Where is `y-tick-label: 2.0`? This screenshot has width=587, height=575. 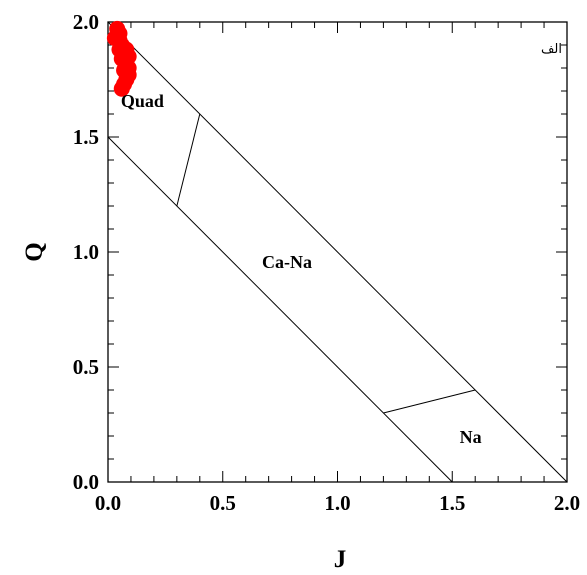
y-tick-label: 2.0 is located at coordinates (86, 22).